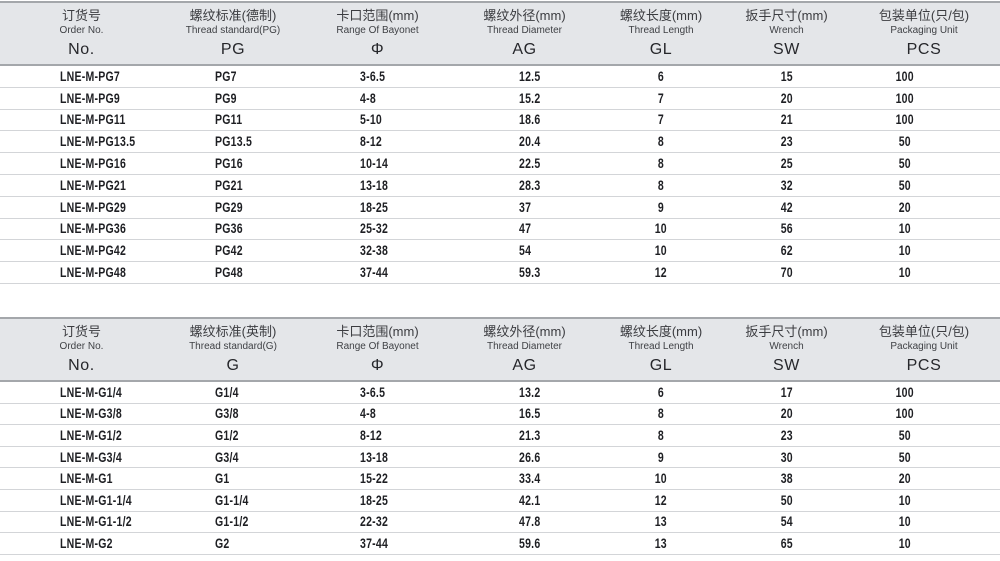 Image resolution: width=1000 pixels, height=561 pixels. I want to click on table-cell: 70, so click(786, 272).